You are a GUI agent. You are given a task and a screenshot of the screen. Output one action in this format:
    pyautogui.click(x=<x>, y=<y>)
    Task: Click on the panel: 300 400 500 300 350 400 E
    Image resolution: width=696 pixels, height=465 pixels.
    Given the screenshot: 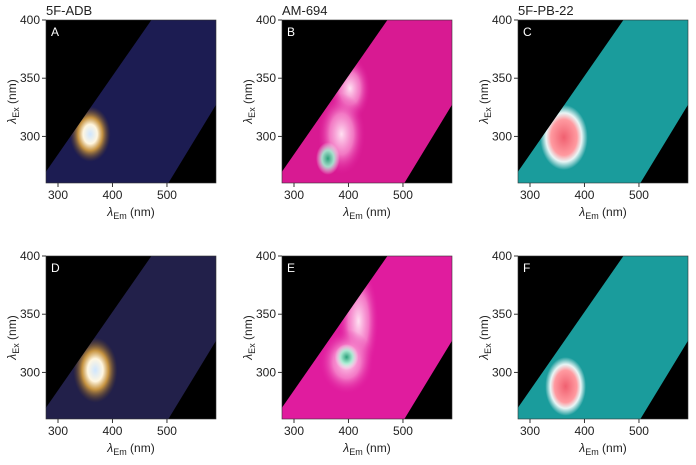 What is the action you would take?
    pyautogui.click(x=354, y=343)
    